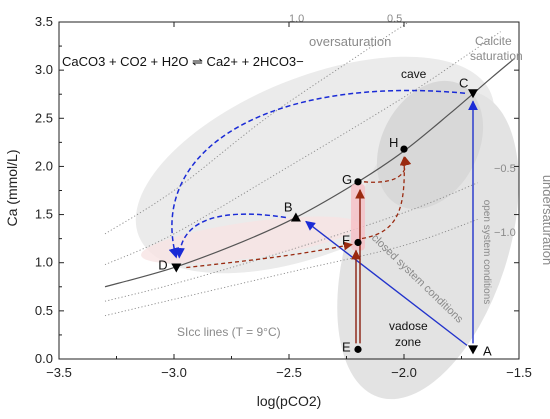 This screenshot has width=550, height=419. I want to click on point-label-c: C, so click(463, 82).